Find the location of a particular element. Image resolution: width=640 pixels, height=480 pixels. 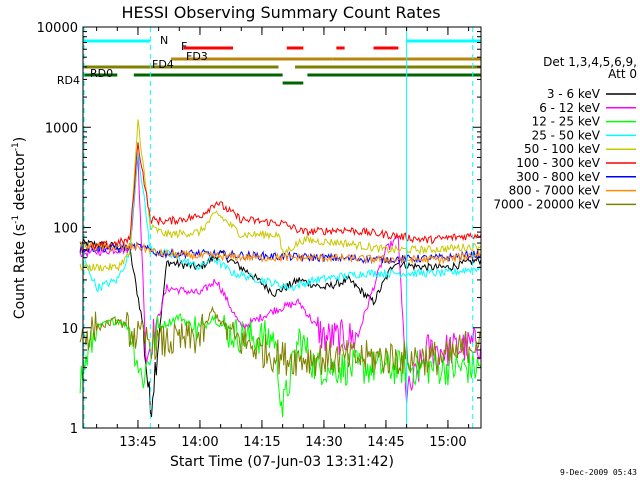

legend-header-line-1: Det 1,3,4,5,6,9, is located at coordinates (590, 62).